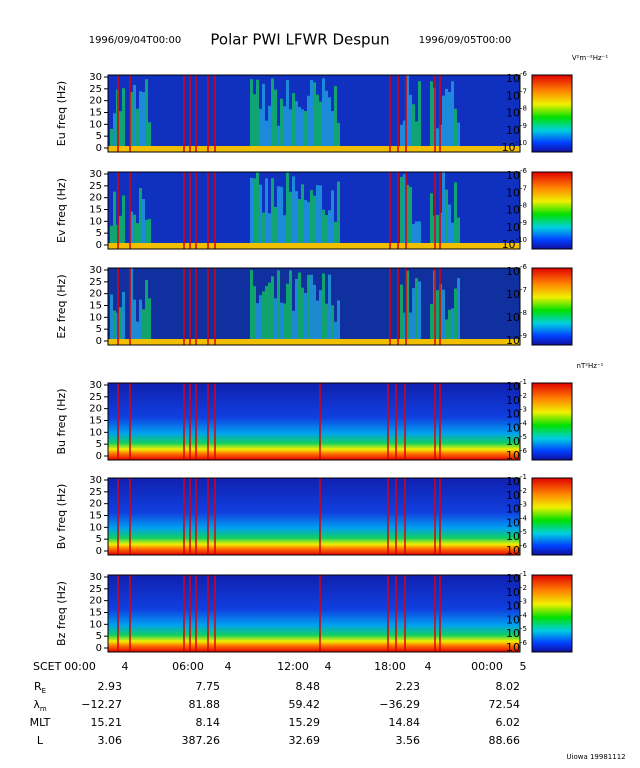 This screenshot has height=768, width=640. Describe the element at coordinates (523, 532) in the screenshot. I see `colorbar-exp: -5` at that location.